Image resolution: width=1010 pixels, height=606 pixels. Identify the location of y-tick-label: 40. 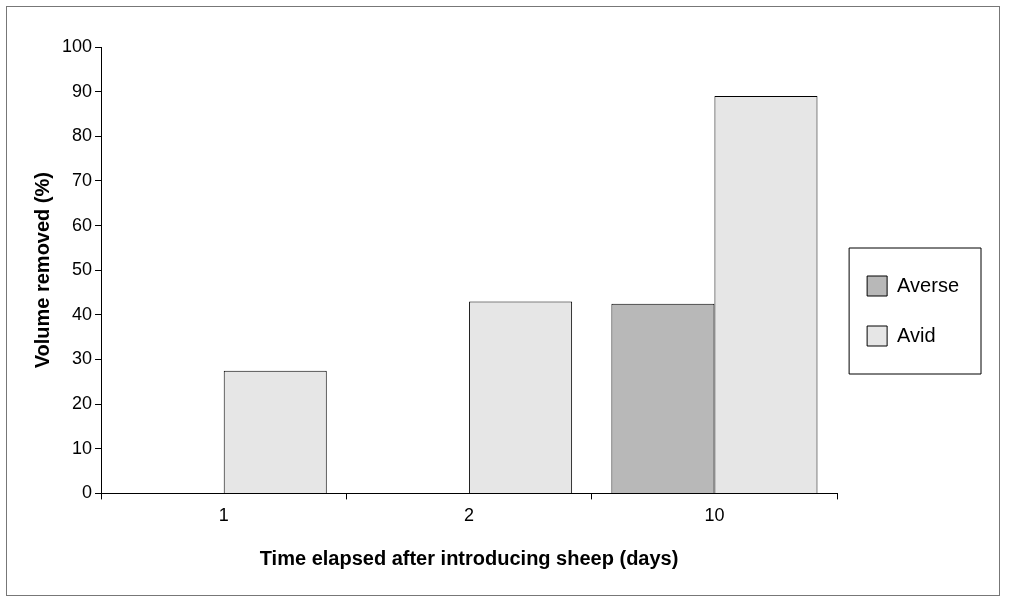
(82, 313).